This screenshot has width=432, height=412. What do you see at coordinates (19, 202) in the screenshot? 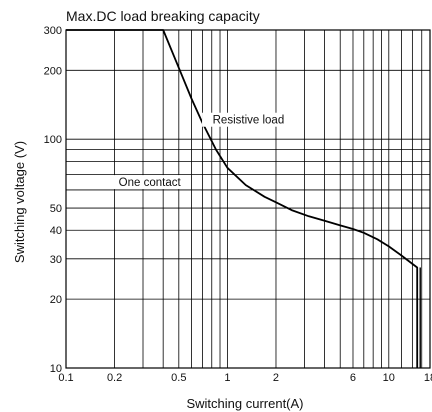
I see `y-axis-title: Switching voltage (V)` at bounding box center [19, 202].